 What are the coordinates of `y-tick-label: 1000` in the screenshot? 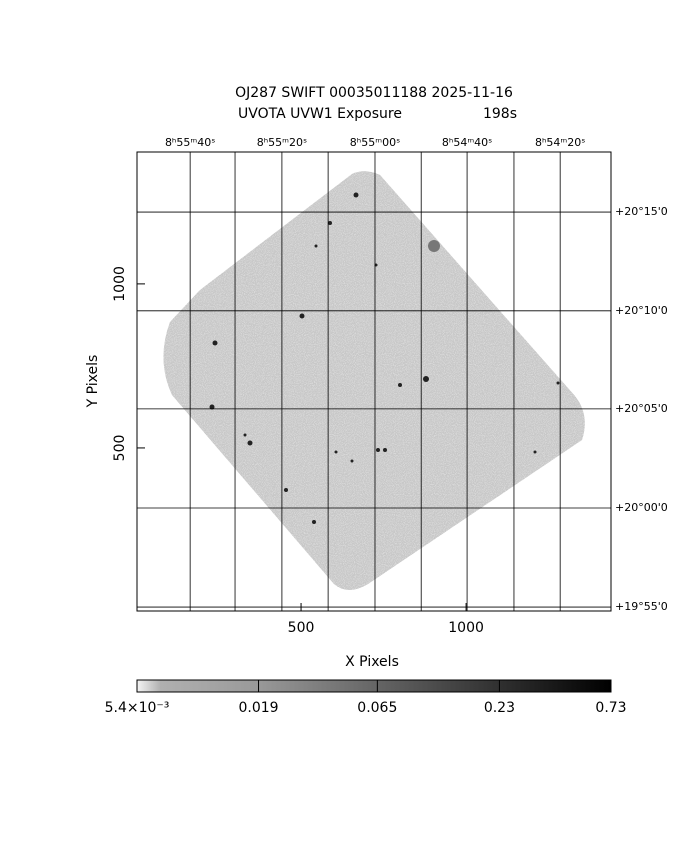 It's located at (120, 284).